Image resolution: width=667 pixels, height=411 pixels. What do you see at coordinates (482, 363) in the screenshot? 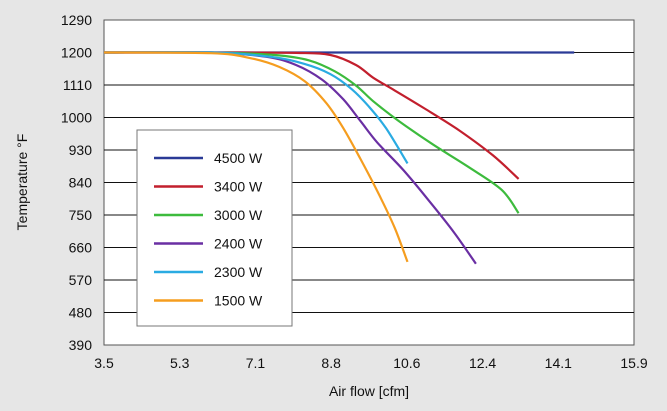
I see `x-tick-label: 12.4` at bounding box center [482, 363].